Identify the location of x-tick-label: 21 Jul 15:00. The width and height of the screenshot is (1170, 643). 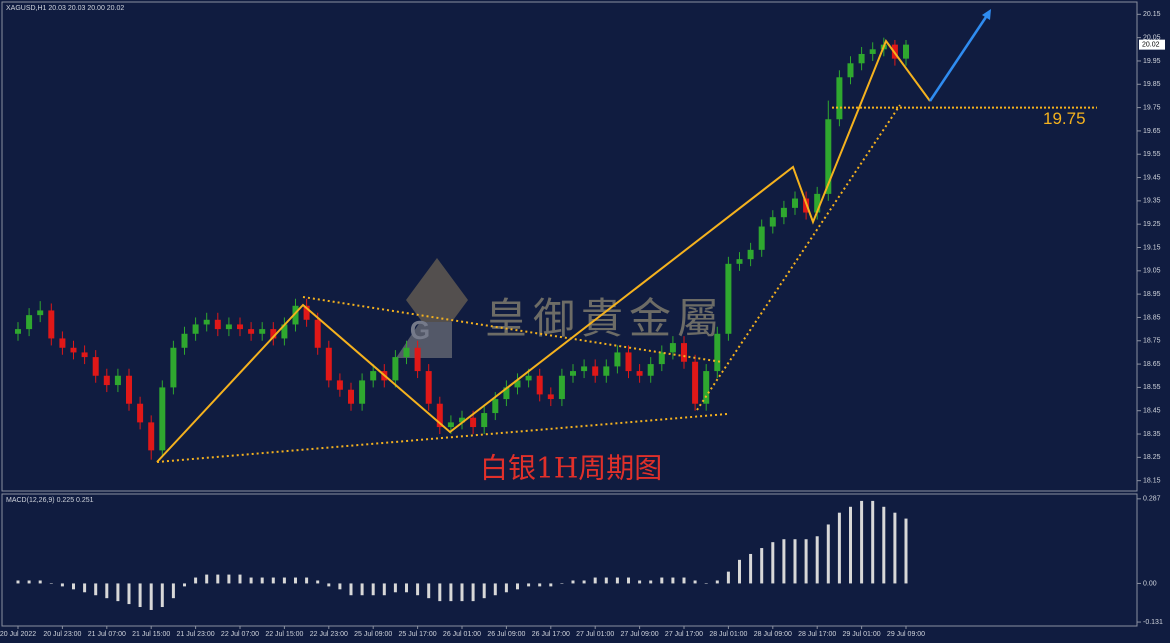
(151, 634).